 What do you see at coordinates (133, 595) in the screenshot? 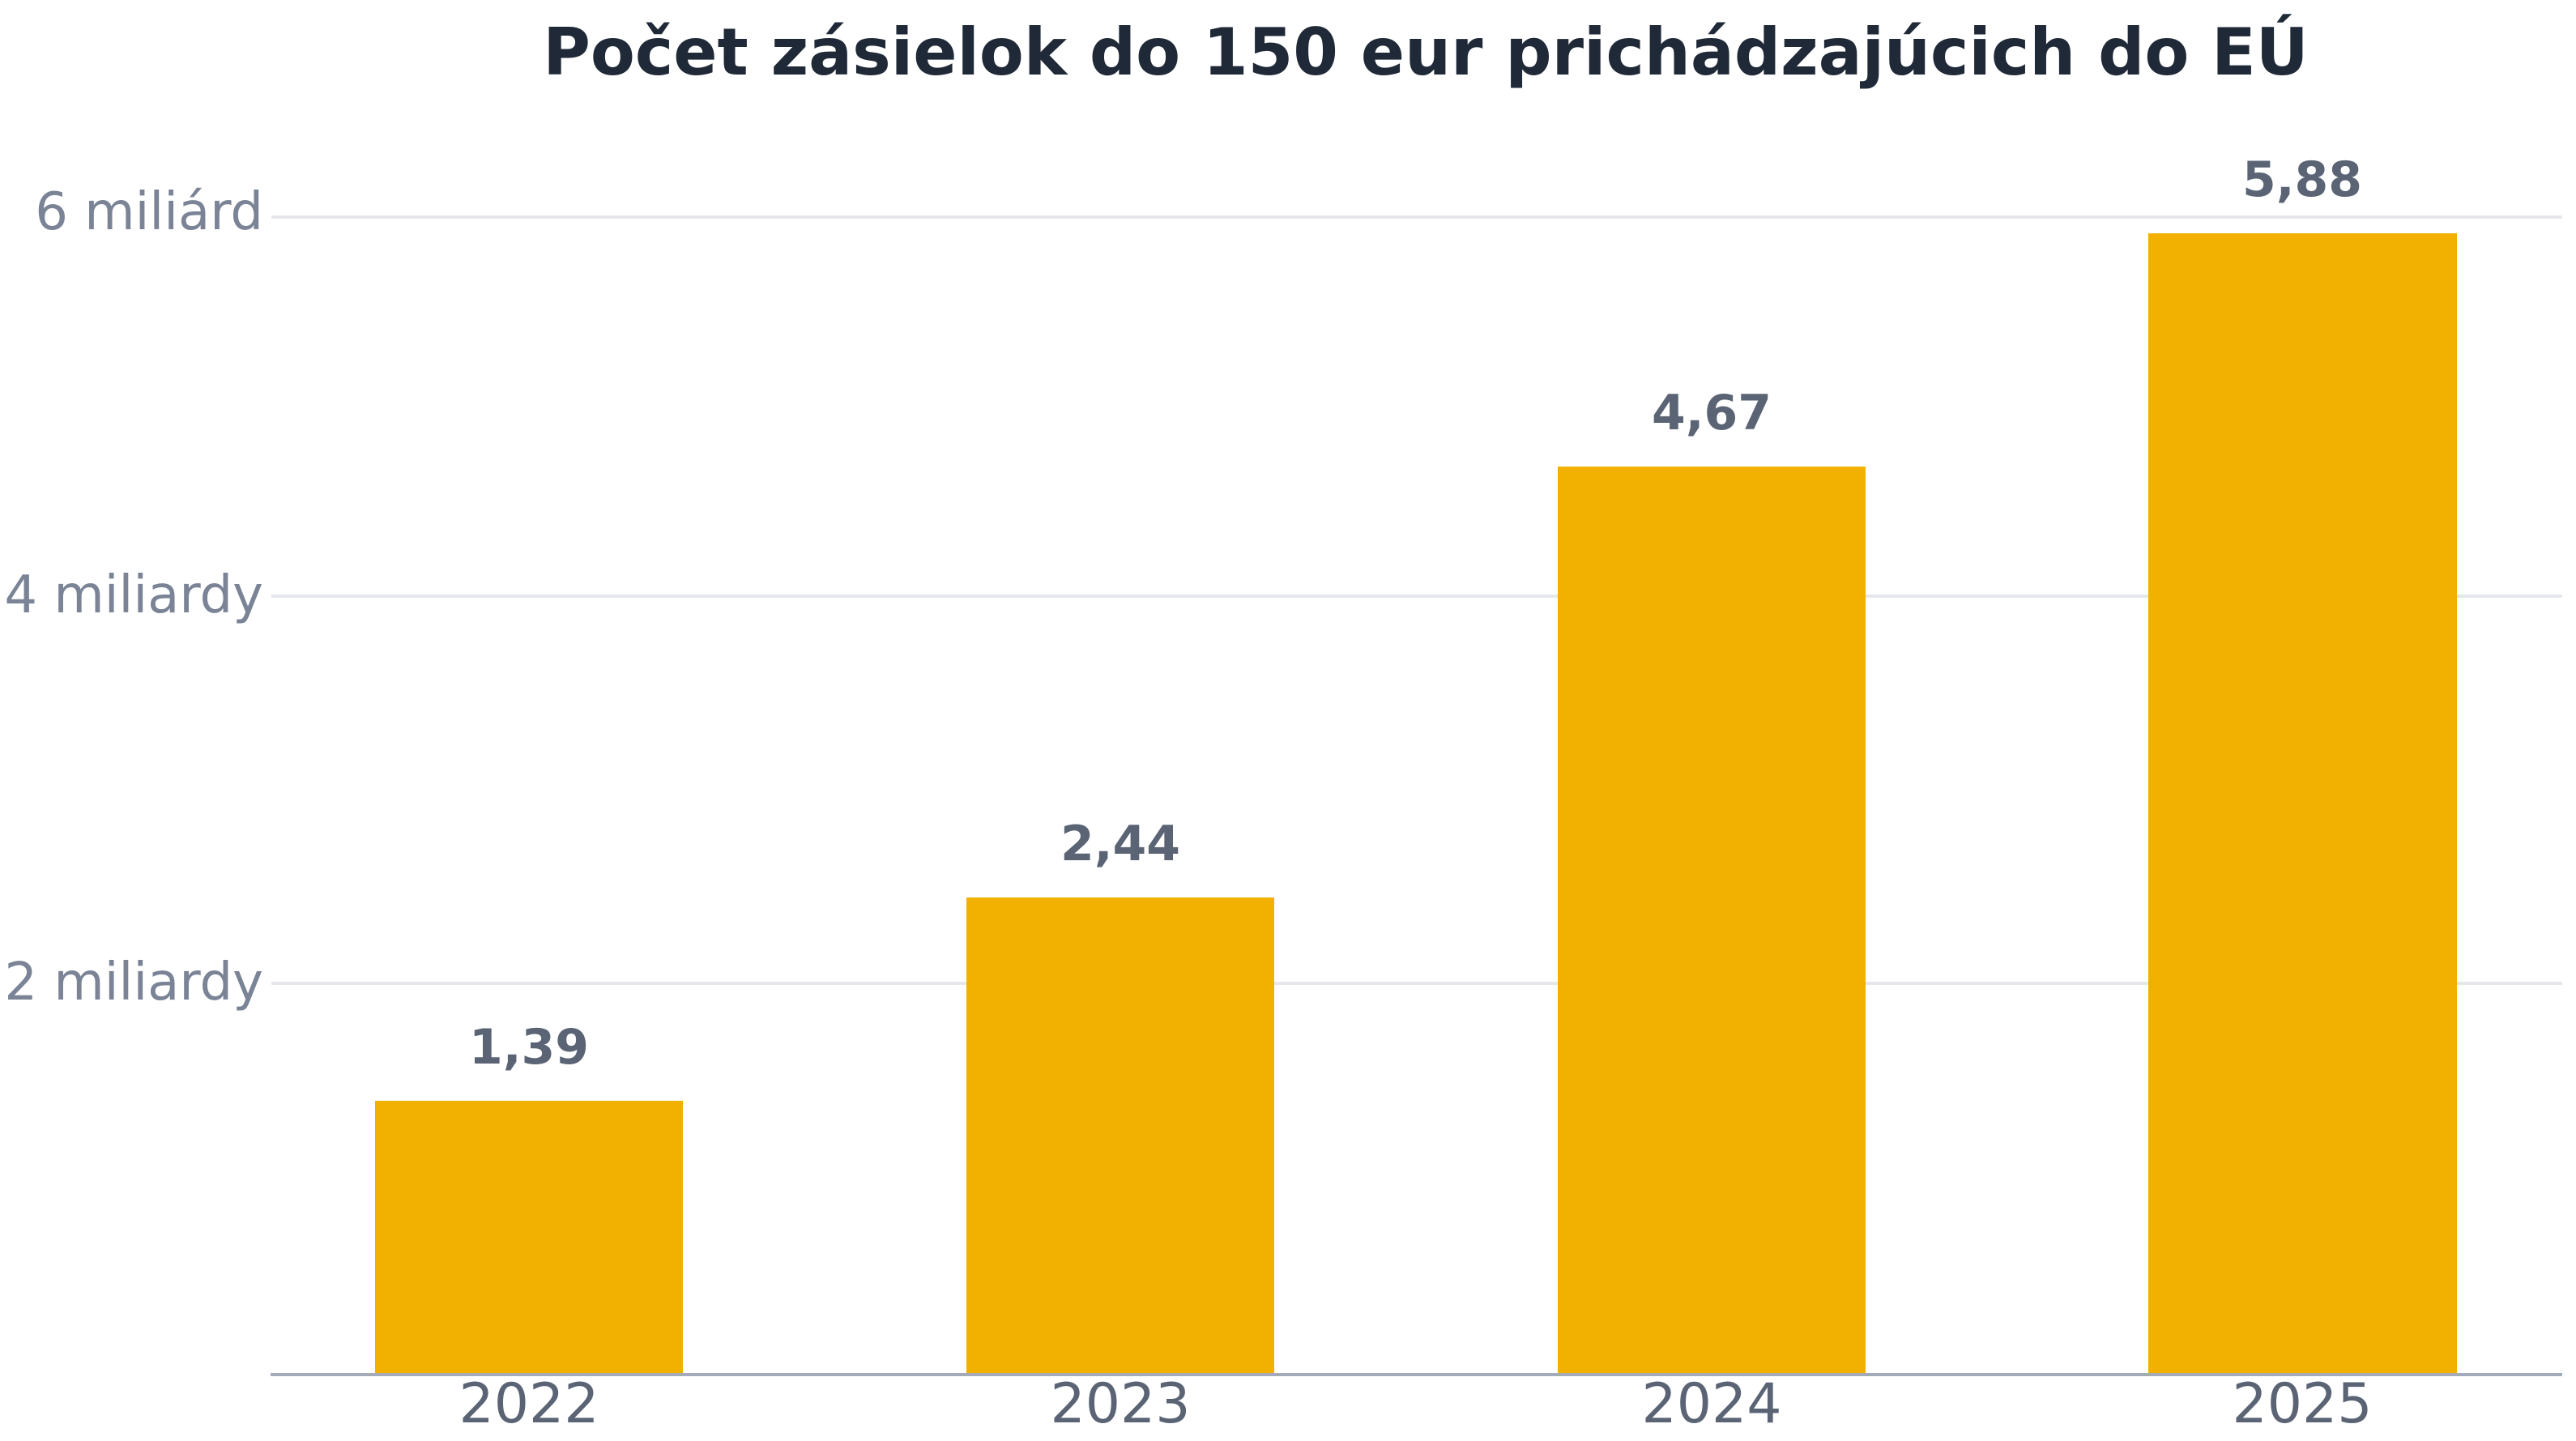
I see `y-tick-label-4: 4 miliardy` at bounding box center [133, 595].